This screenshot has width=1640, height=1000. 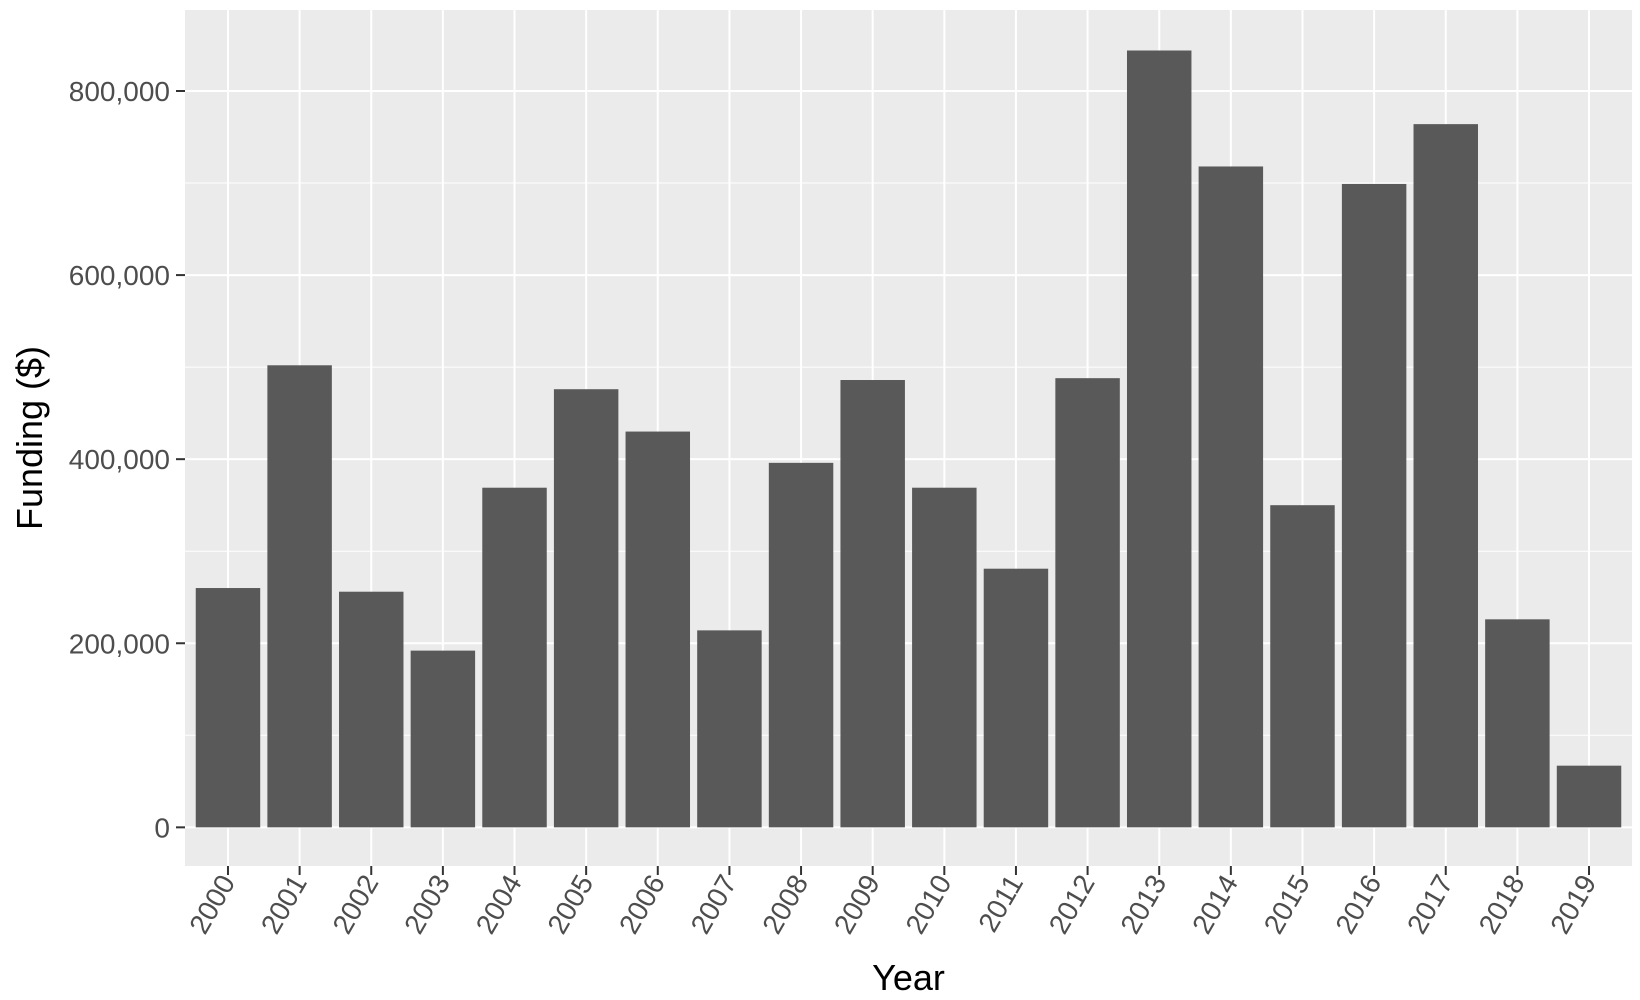 I want to click on bar-2007, so click(x=729, y=729).